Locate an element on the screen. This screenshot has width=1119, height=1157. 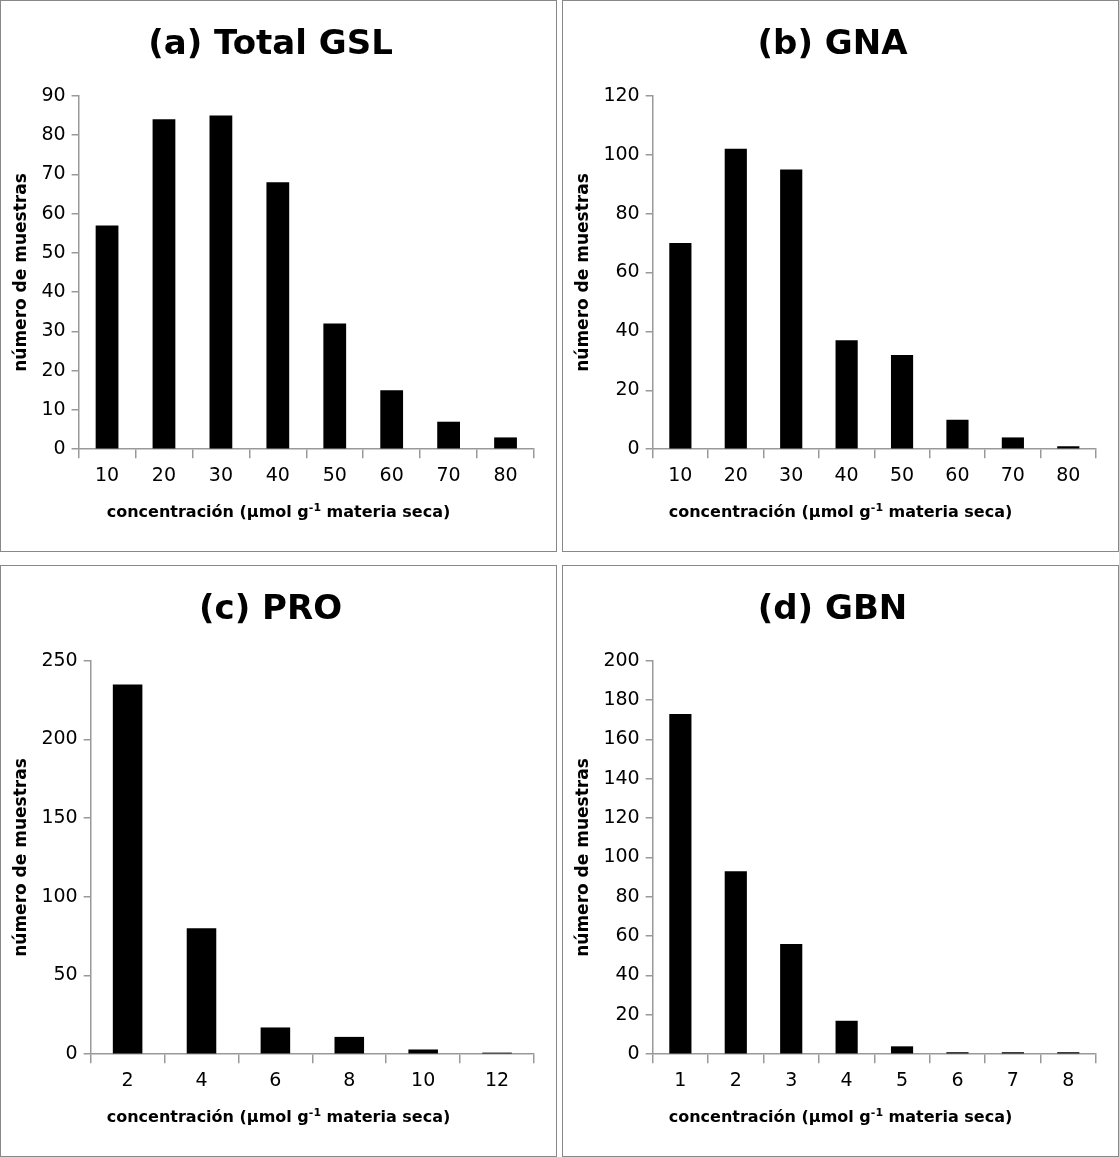
y-tick-label: 70 is located at coordinates (53, 172).